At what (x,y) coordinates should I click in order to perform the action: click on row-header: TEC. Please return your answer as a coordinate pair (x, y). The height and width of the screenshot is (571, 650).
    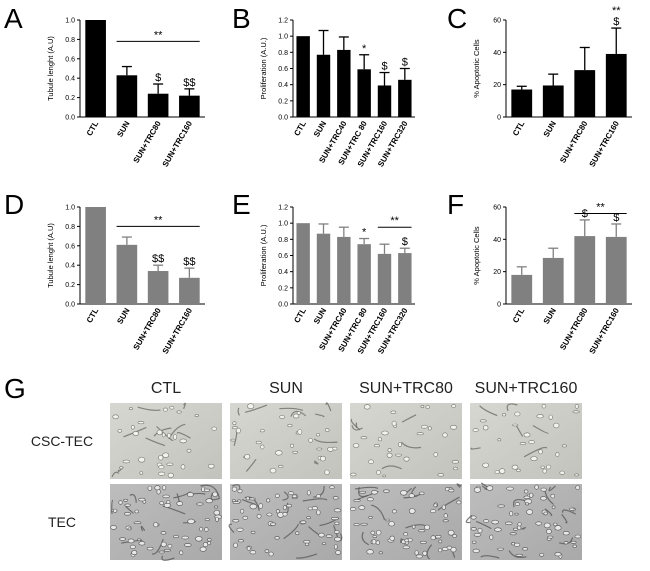
    Looking at the image, I should click on (62, 522).